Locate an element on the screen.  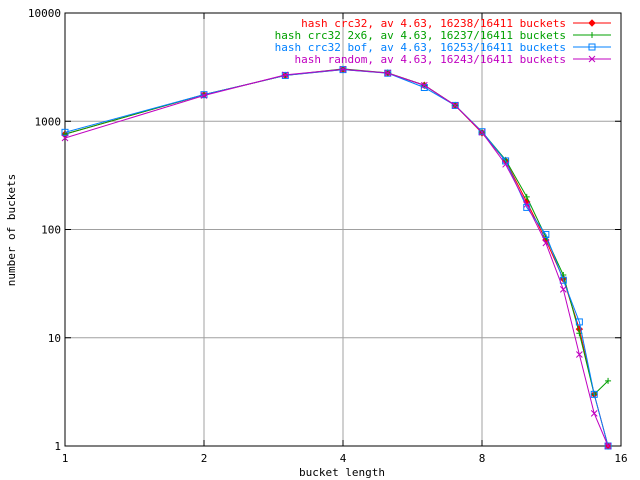
y-tick-label: 1000 is located at coordinates (48, 121).